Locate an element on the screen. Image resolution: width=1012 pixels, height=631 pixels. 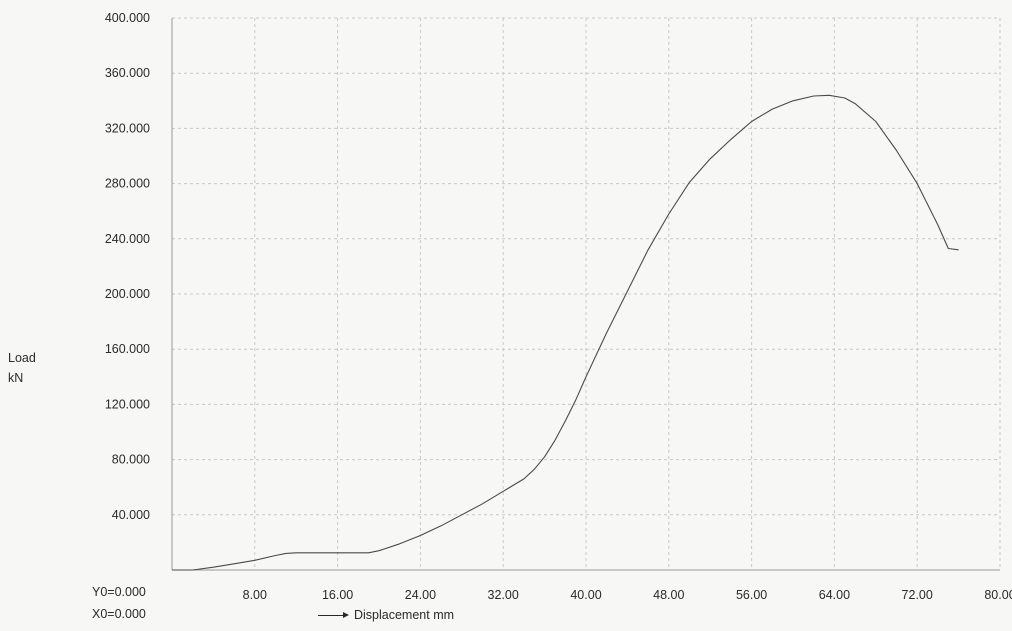
x-tick-label: 80.00 is located at coordinates (998, 595).